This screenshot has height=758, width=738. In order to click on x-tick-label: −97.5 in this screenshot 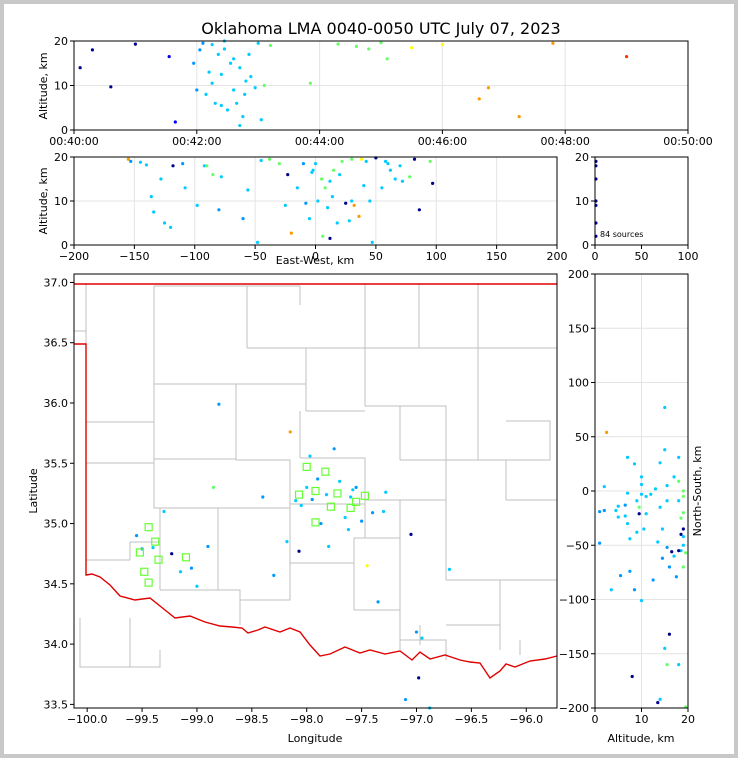, I will do `click(362, 719)`.